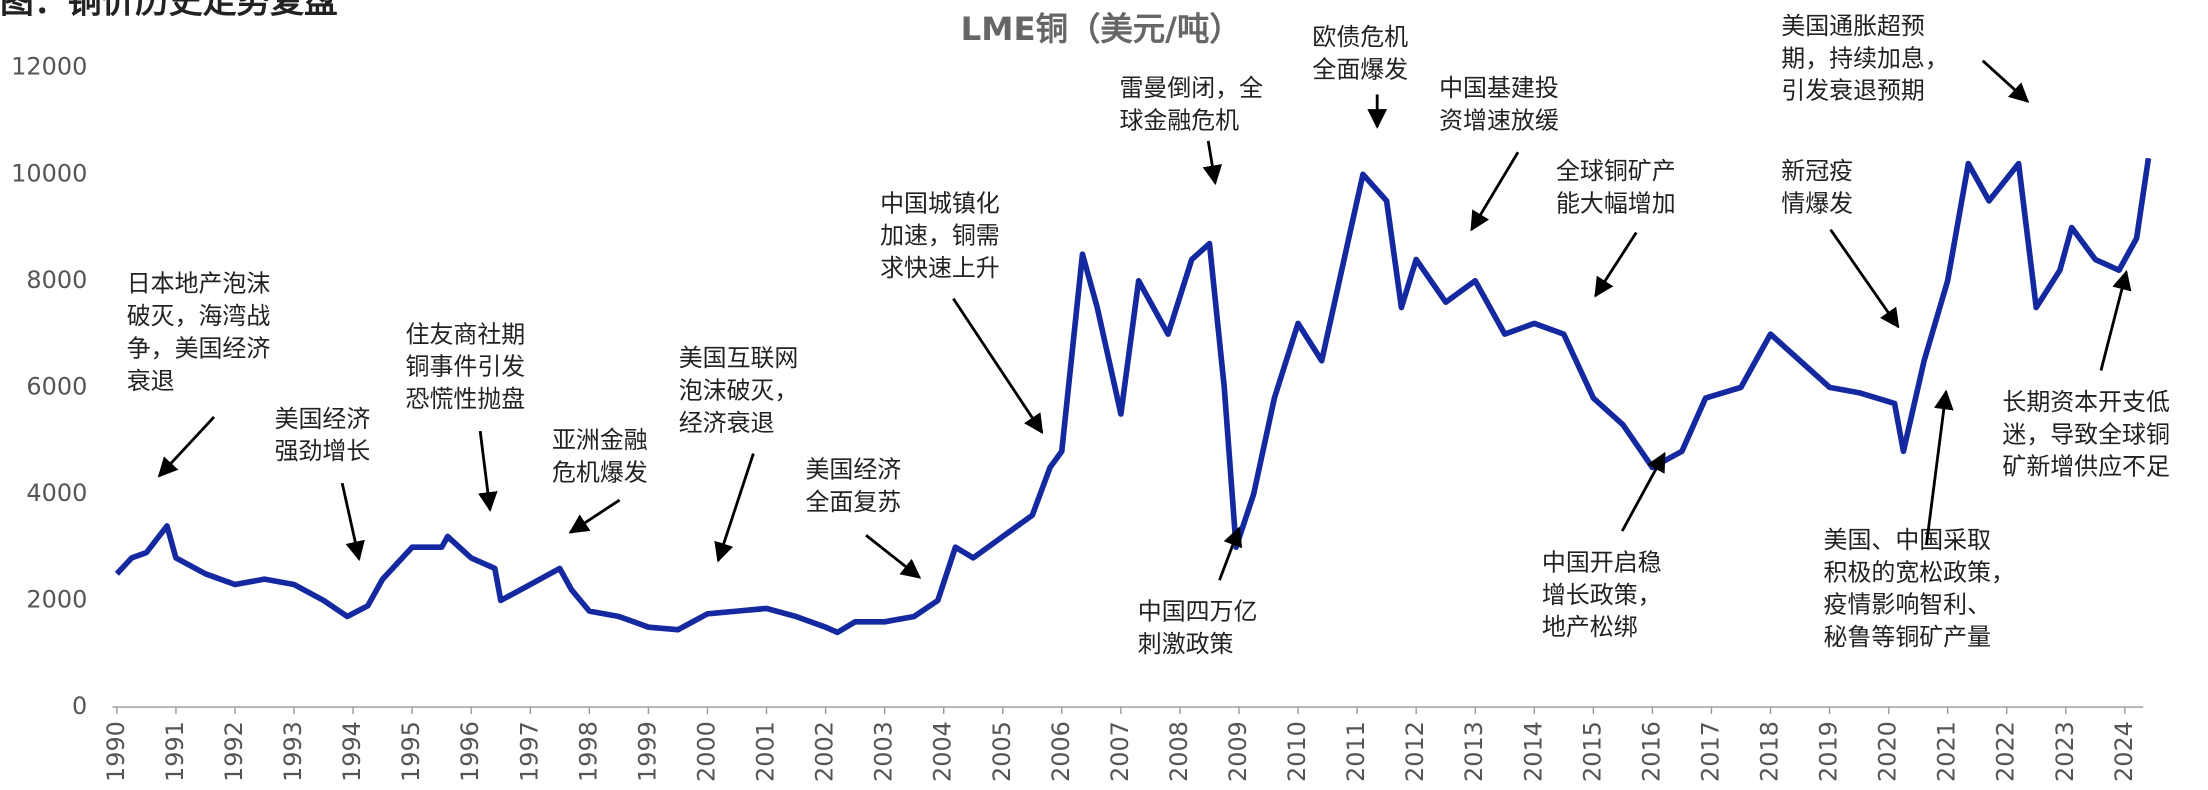 Image resolution: width=2208 pixels, height=790 pixels. What do you see at coordinates (79, 706) in the screenshot?
I see `y-tick-label: 0` at bounding box center [79, 706].